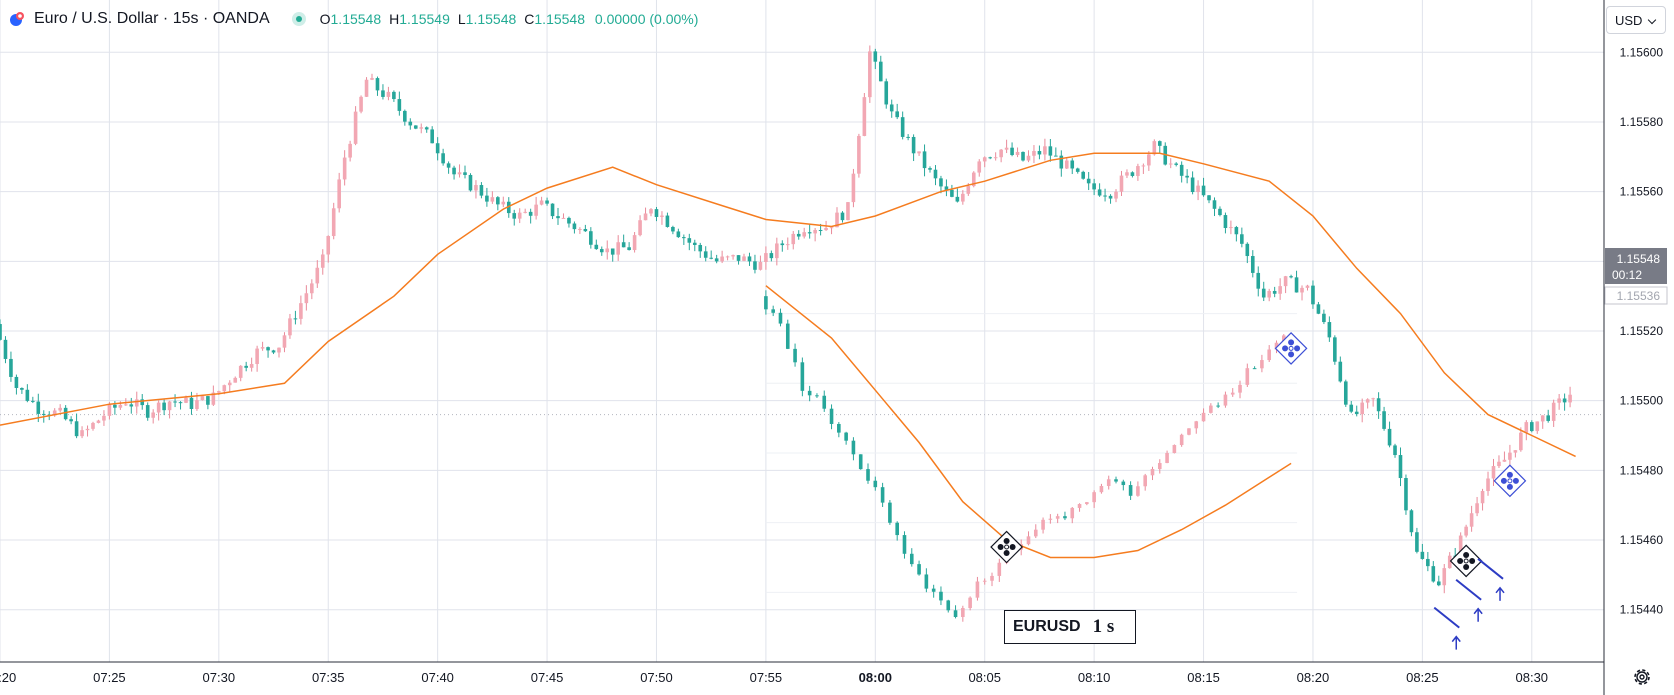 This screenshot has width=1674, height=695. I want to click on buy-signal-icon, so click(1291, 348).